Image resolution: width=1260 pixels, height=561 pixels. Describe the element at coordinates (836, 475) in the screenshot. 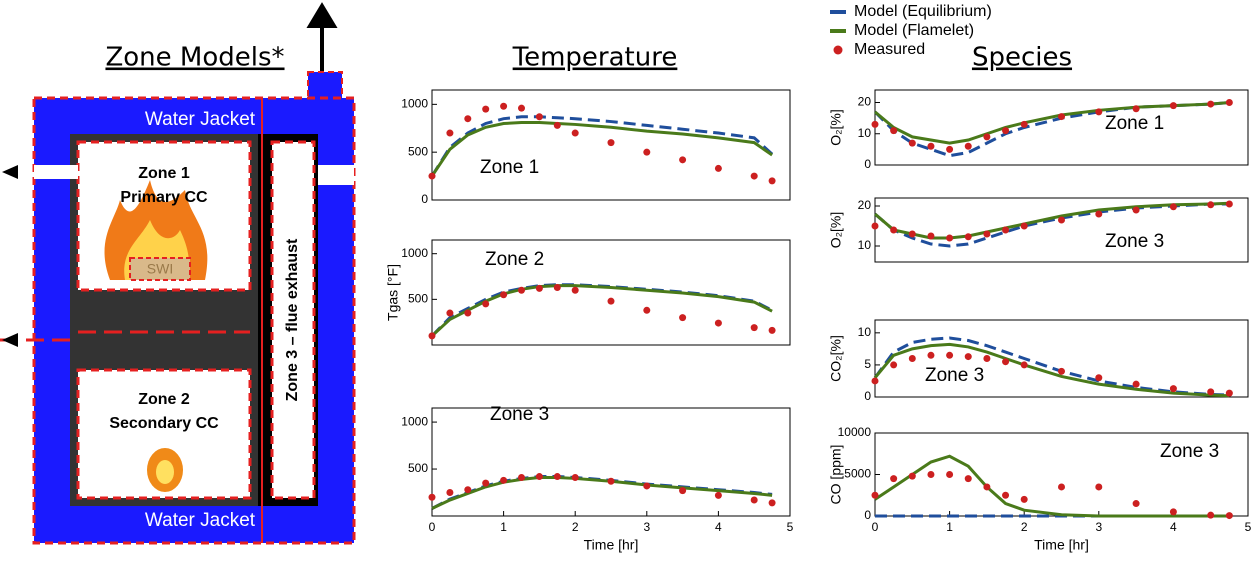

I see `y-axis-label: CO [ppm]` at that location.